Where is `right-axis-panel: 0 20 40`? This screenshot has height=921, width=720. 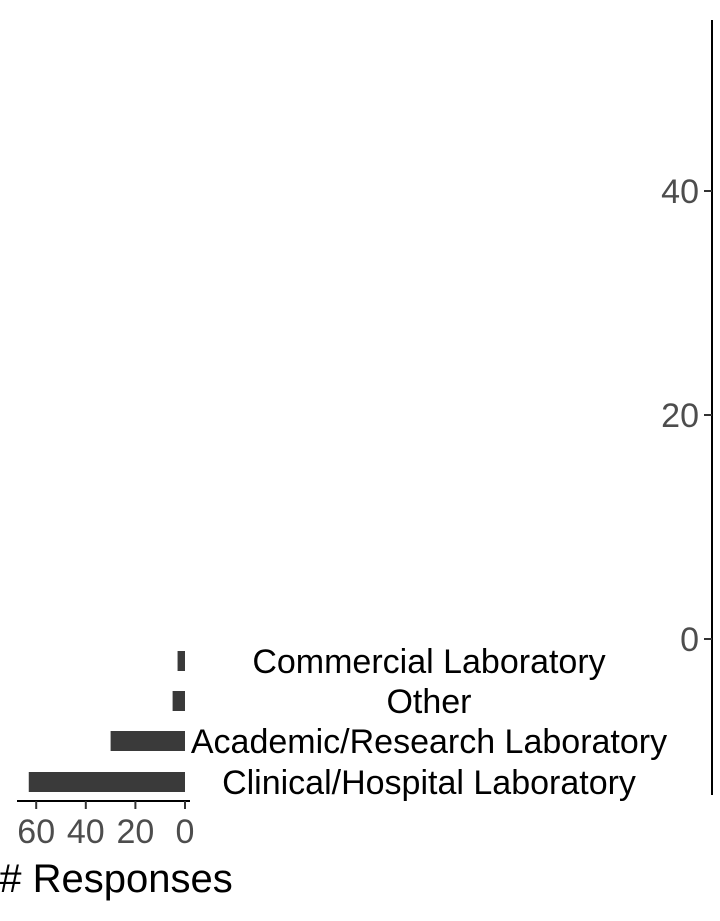
right-axis-panel: 0 20 40 is located at coordinates (687, 407).